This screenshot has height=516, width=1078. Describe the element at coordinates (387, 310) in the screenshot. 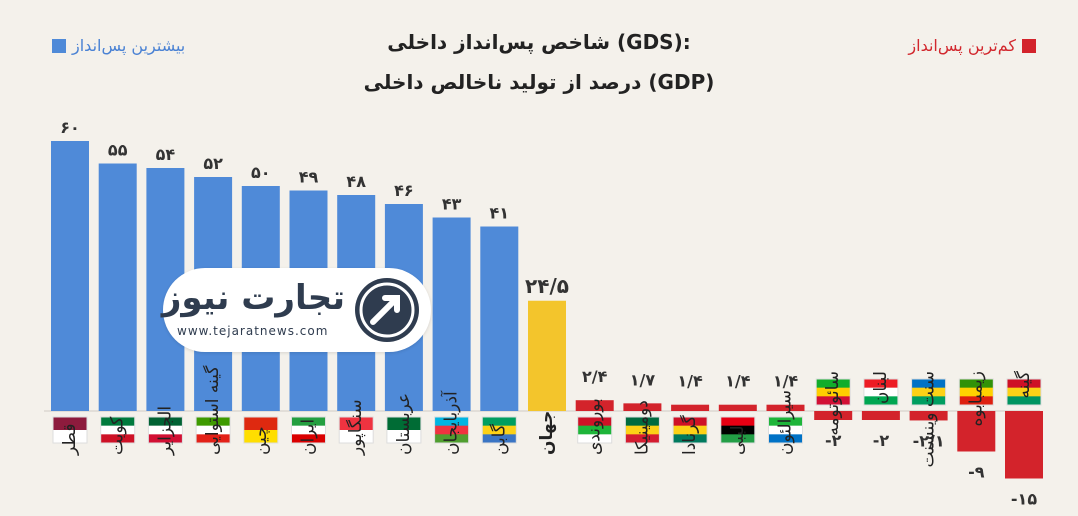

I see `logo-arrow-icon` at that location.